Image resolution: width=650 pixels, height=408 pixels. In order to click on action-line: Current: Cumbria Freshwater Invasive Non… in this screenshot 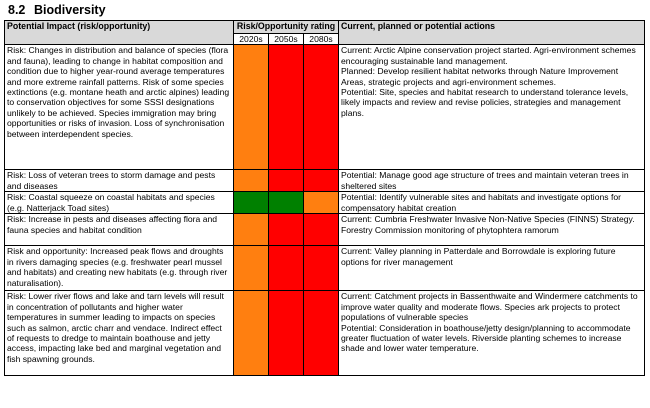, I will do `click(488, 224)`.